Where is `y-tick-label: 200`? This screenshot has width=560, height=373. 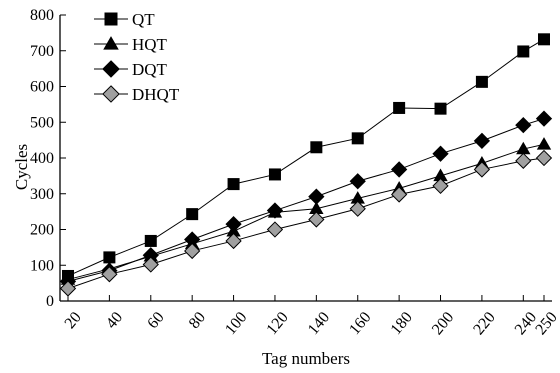
y-tick-label: 200 is located at coordinates (42, 230).